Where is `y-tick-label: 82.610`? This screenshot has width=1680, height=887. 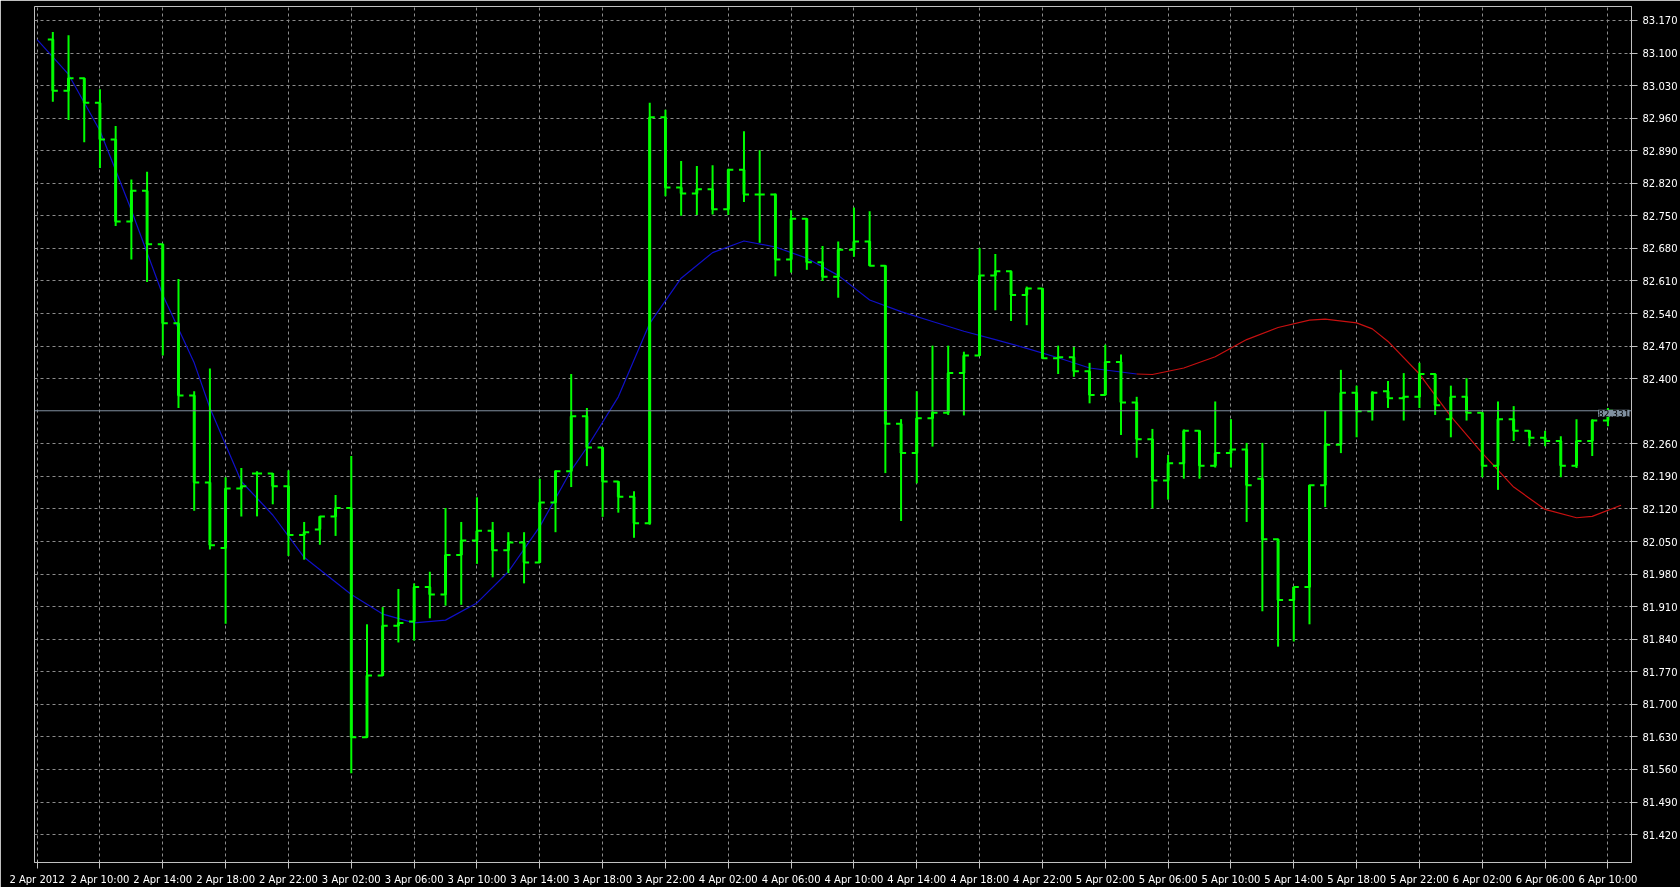
y-tick-label: 82.610 is located at coordinates (1660, 281).